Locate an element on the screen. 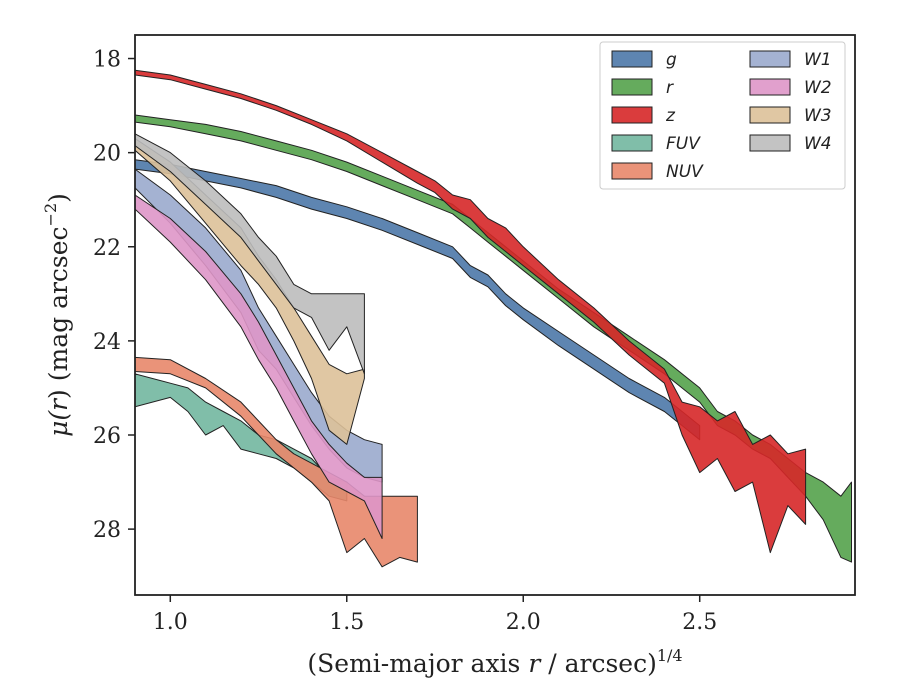 Image resolution: width=900 pixels, height=700 pixels. y-tick-label: 26 is located at coordinates (107, 436).